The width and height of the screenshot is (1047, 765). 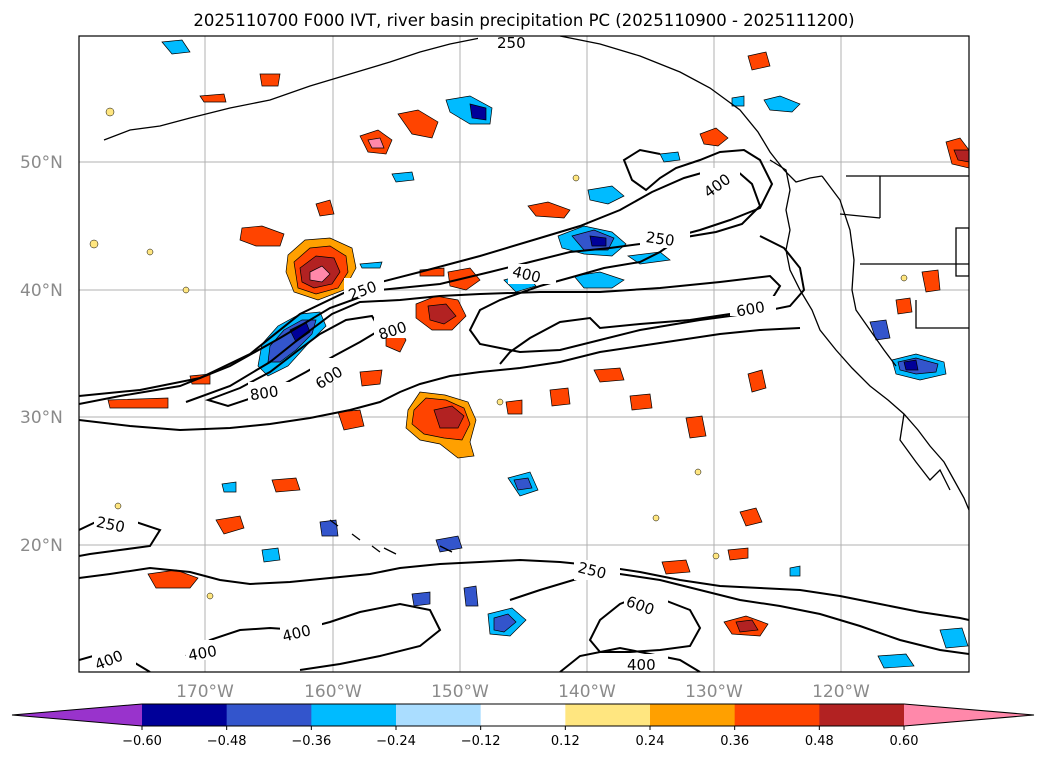 I want to click on colorbar-tick-label: −0.48, so click(x=227, y=741).